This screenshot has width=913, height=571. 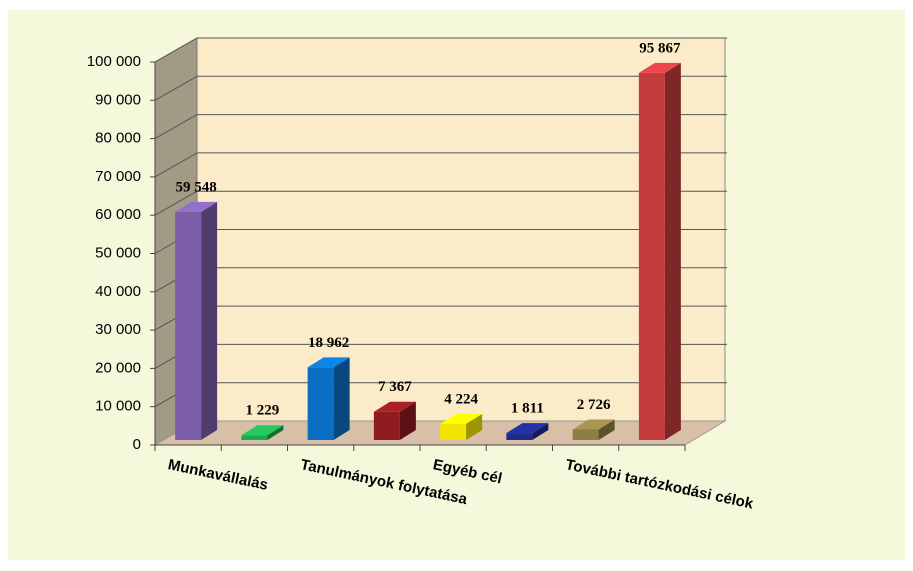 I want to click on y-tick-label: 50 000, so click(x=118, y=252).